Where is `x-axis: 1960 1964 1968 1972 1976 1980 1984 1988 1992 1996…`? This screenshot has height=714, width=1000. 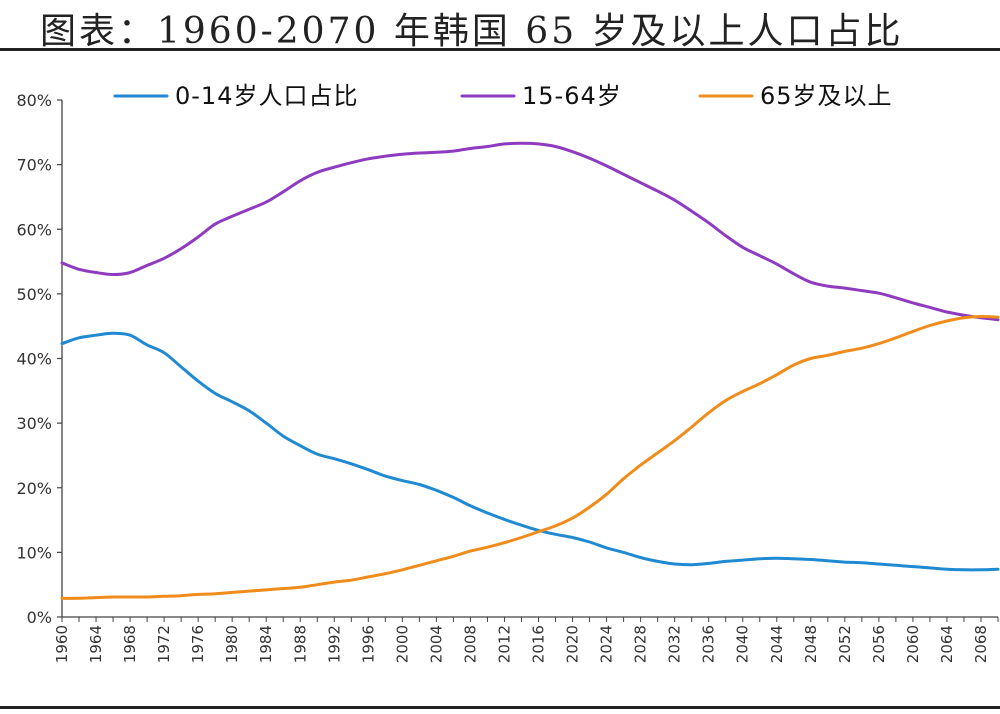
x-axis: 1960 1964 1968 1972 1976 1980 1984 1988 1992 1996… is located at coordinates (526, 639).